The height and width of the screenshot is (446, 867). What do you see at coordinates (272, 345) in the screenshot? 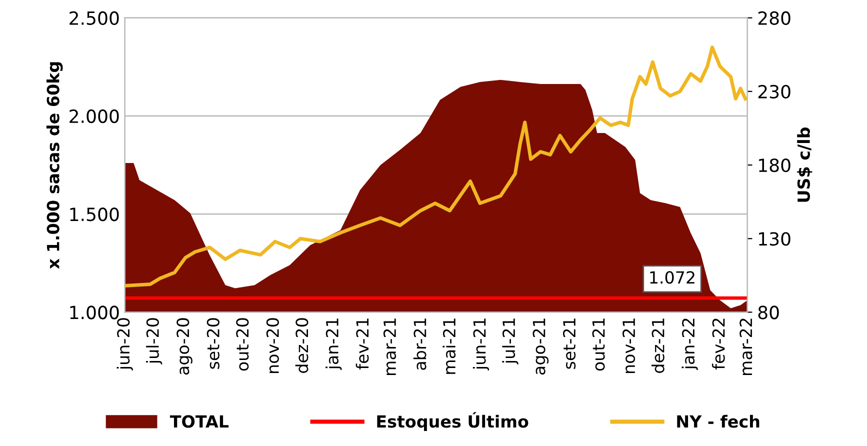
I see `x-tick-label: nov-20` at bounding box center [272, 345].